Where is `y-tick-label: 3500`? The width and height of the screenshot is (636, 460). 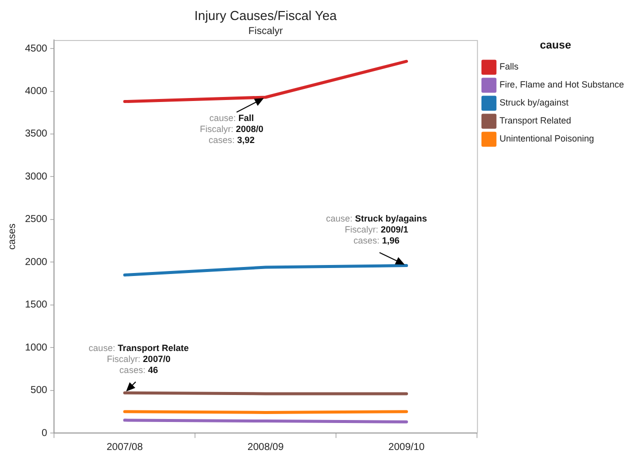
y-tick-label: 3500 is located at coordinates (36, 134).